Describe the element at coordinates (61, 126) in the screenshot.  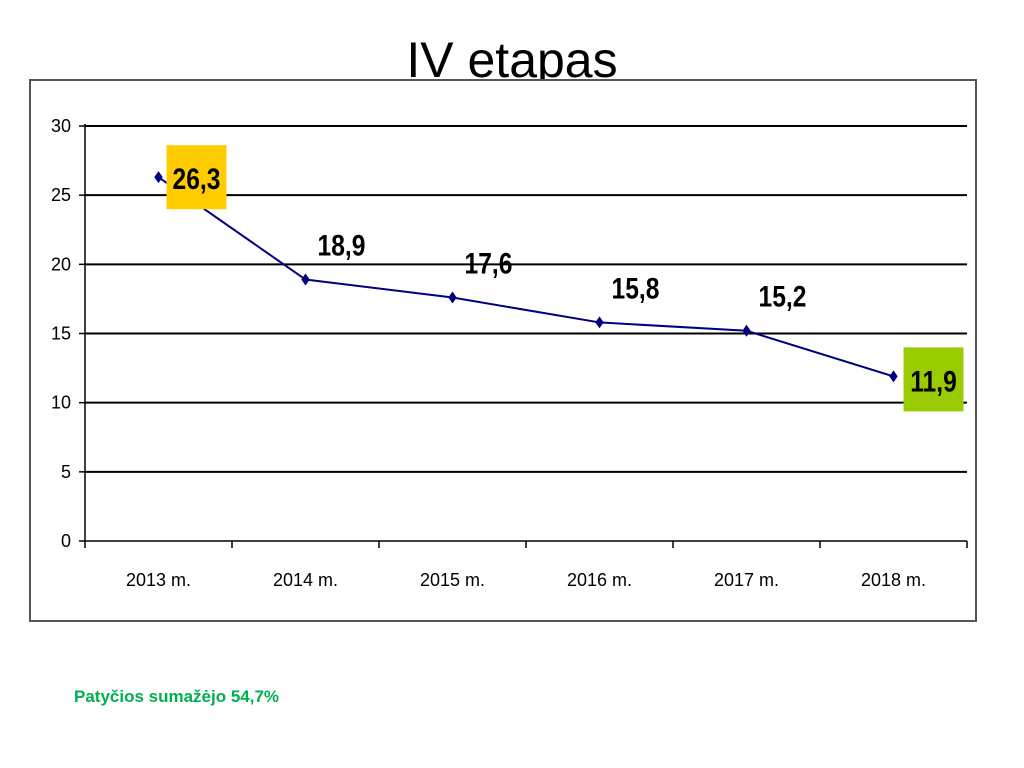
I see `y-tick-label: 30` at that location.